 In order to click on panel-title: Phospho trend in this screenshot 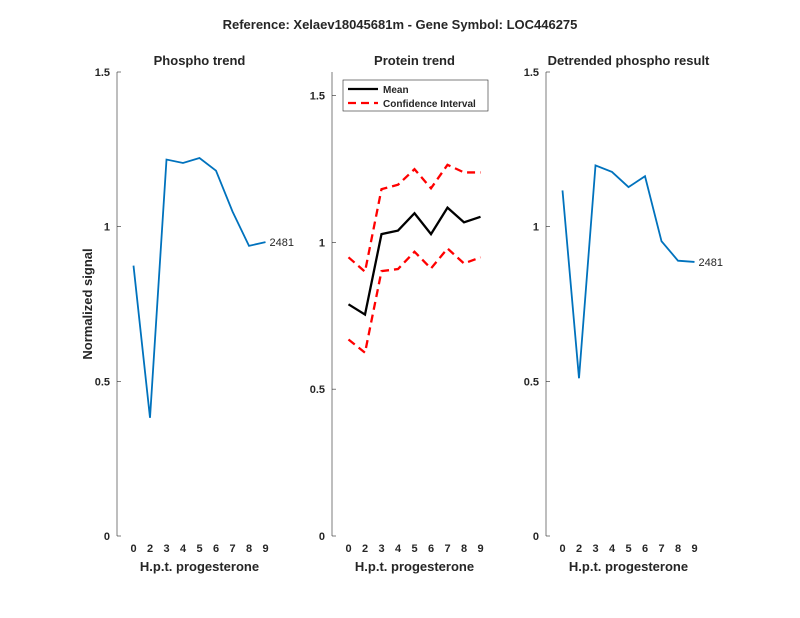, I will do `click(200, 60)`.